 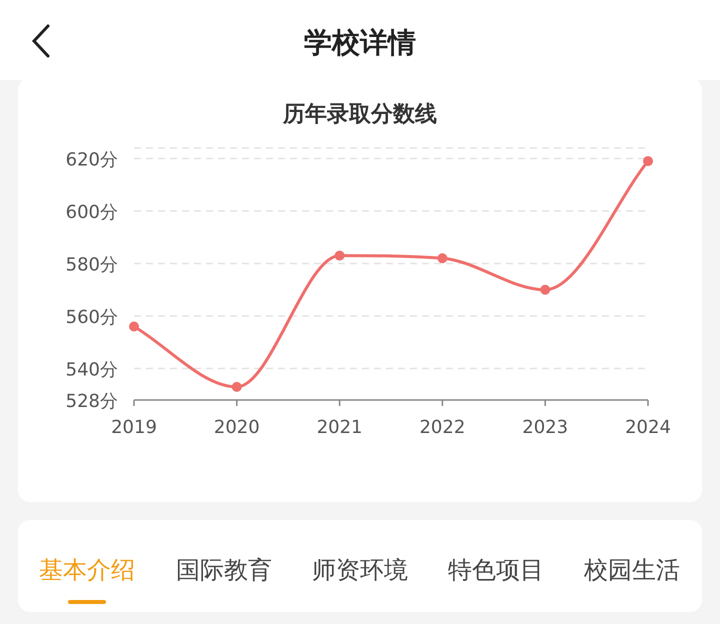 What do you see at coordinates (134, 427) in the screenshot?
I see `x-tick-label: 2019` at bounding box center [134, 427].